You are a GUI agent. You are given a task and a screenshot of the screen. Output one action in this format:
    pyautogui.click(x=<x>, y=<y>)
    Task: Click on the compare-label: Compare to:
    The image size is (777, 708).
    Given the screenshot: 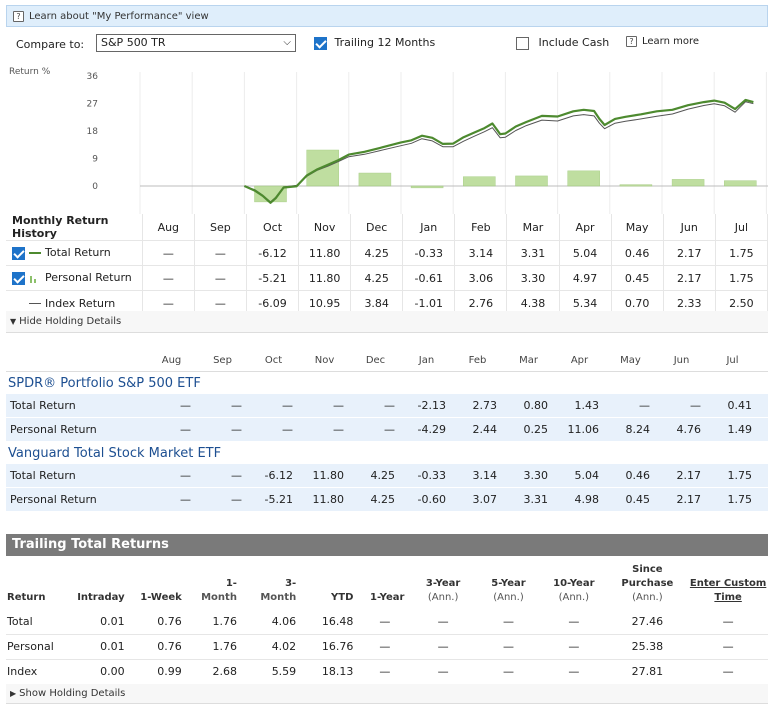 What is the action you would take?
    pyautogui.click(x=50, y=44)
    